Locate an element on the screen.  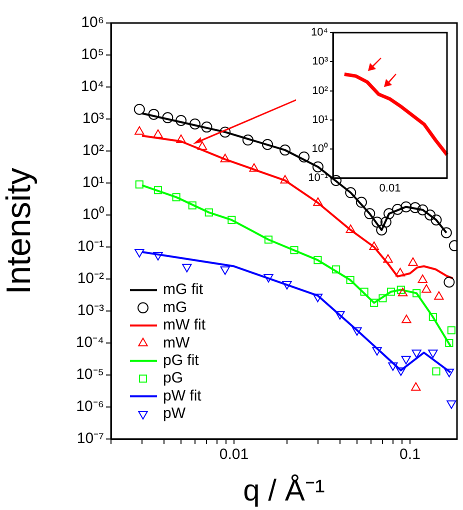
y-tick-label: 10⁻² is located at coordinates (90, 279).